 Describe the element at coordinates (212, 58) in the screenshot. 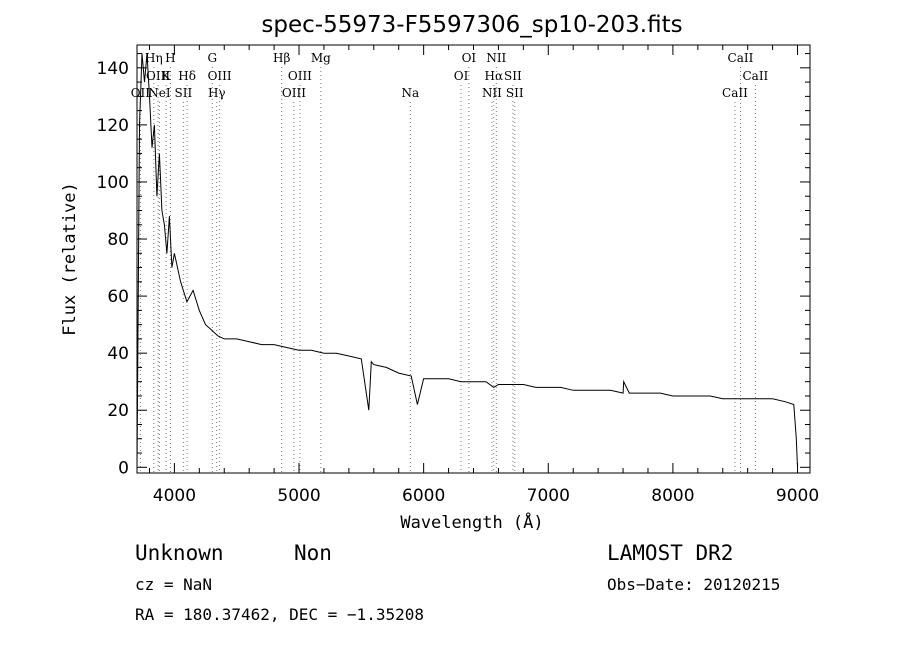

I see `spectral-line-label: G` at that location.